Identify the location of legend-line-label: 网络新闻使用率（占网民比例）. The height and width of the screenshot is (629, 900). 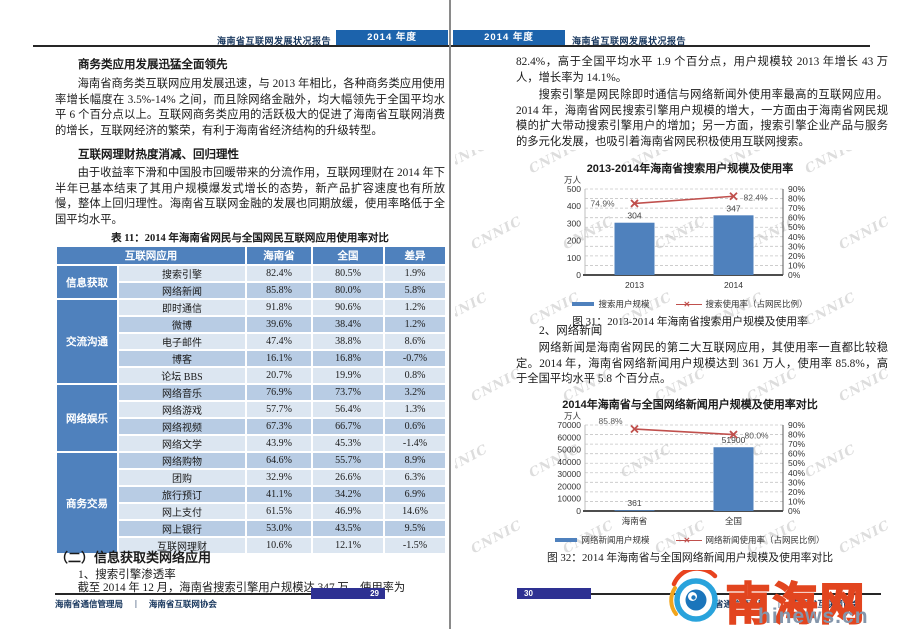
(765, 540).